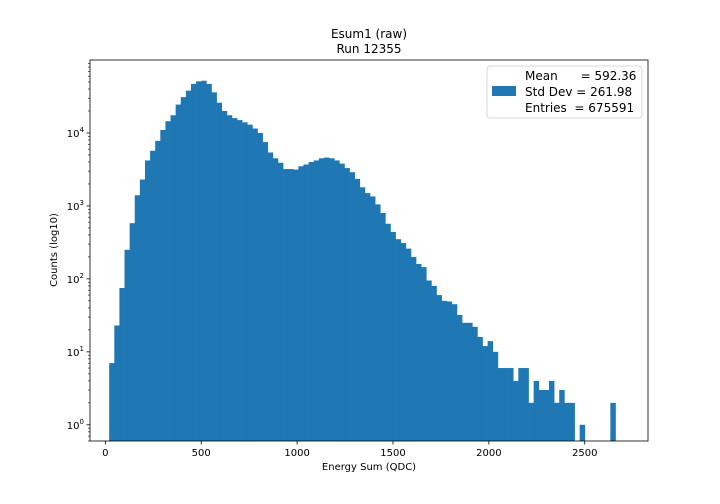  What do you see at coordinates (369, 467) in the screenshot?
I see `x-axis-label: Energy Sum (QDC)` at bounding box center [369, 467].